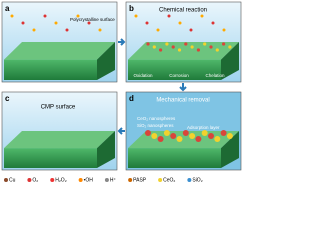 The width and height of the screenshot is (320, 240). I want to click on panel-label: d, so click(131, 98).